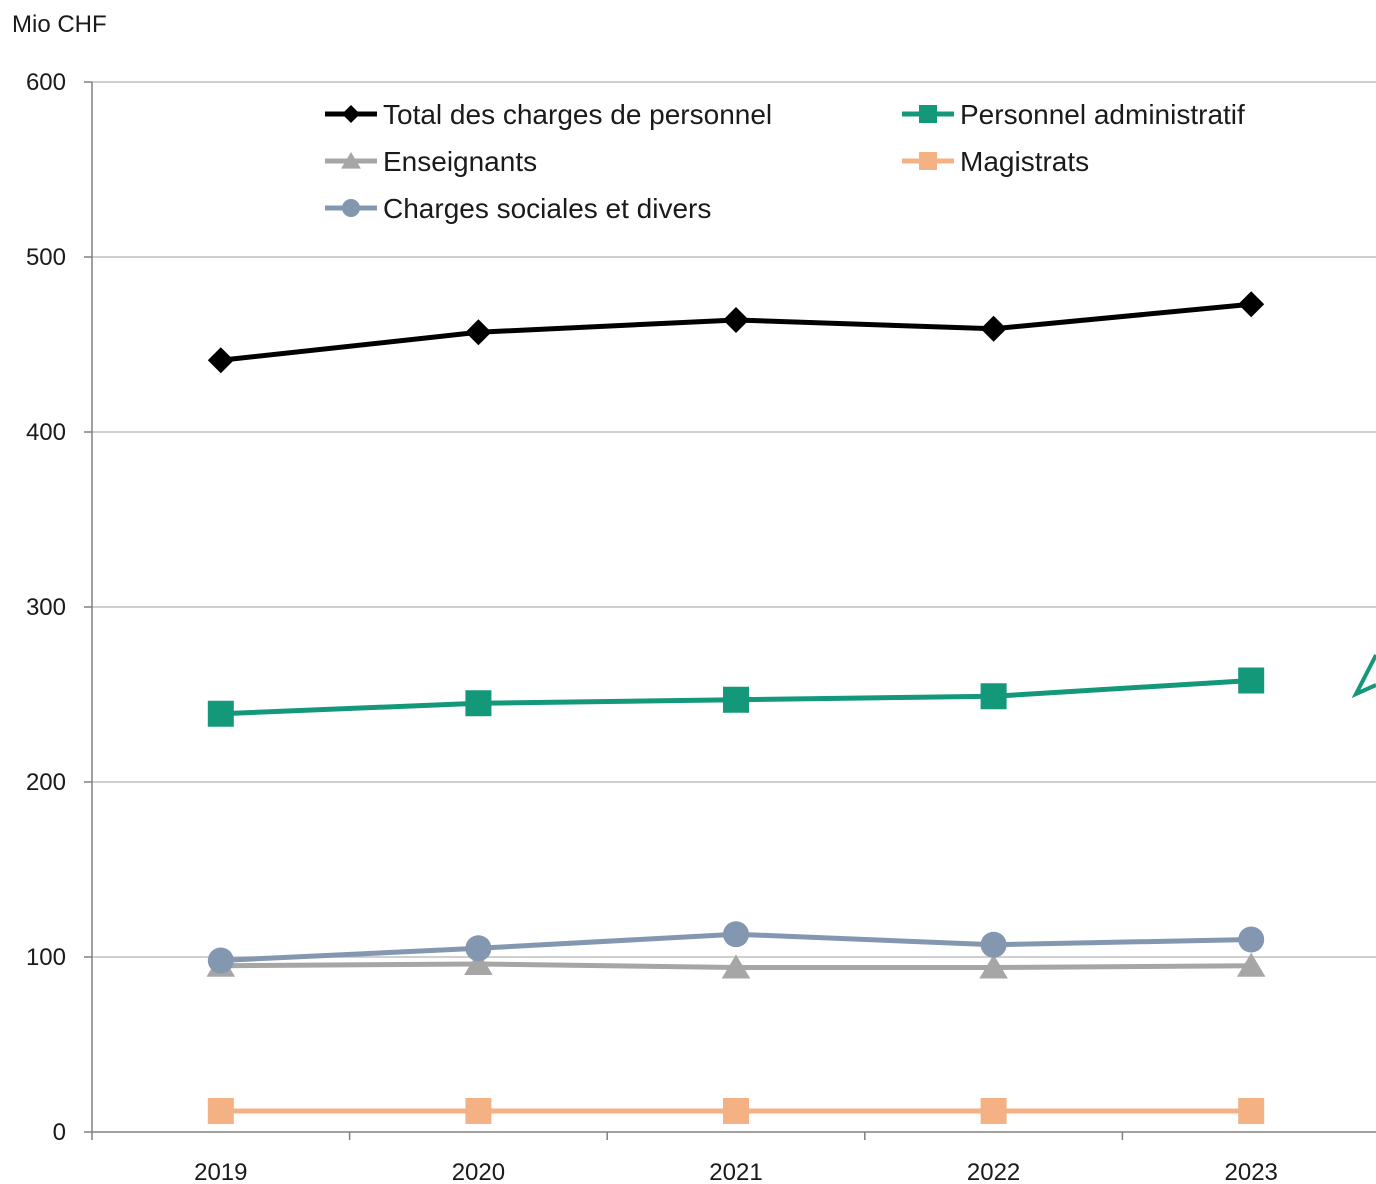  What do you see at coordinates (46, 782) in the screenshot?
I see `y-tick-label: 200` at bounding box center [46, 782].